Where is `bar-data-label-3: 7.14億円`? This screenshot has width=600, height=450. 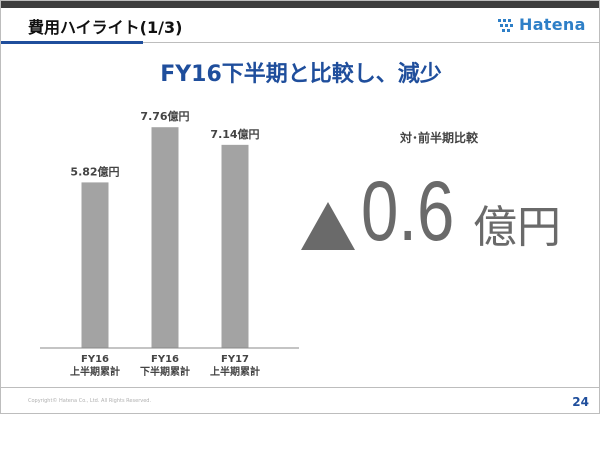
bar-data-label-3: 7.14億円 is located at coordinates (234, 134).